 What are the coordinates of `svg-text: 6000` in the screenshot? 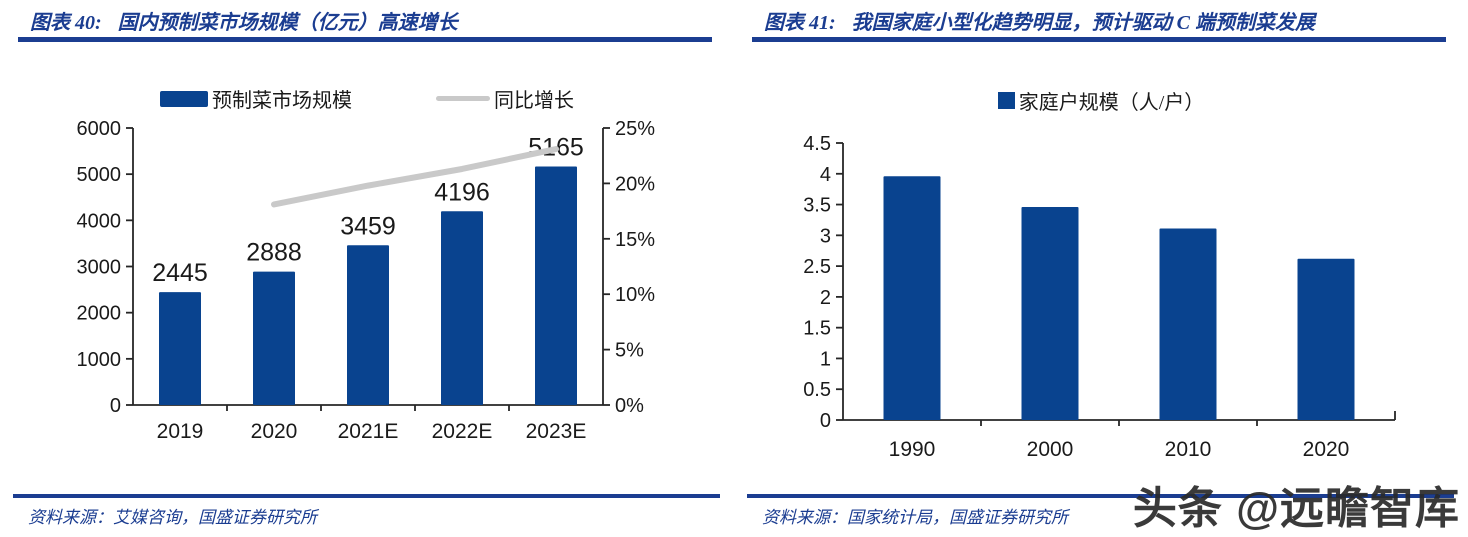 It's located at (99, 129).